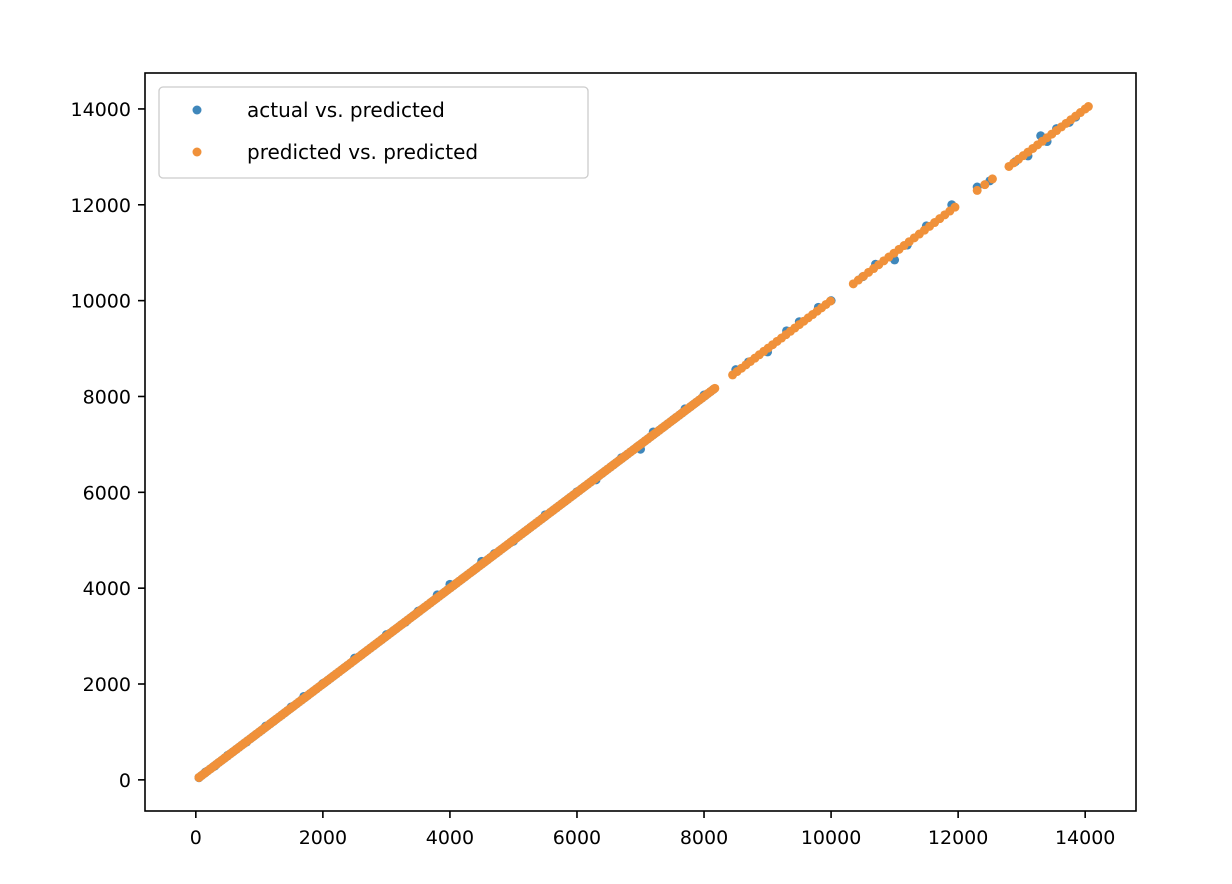 This screenshot has width=1232, height=884. What do you see at coordinates (107, 493) in the screenshot?
I see `y-tick-label: 6000` at bounding box center [107, 493].